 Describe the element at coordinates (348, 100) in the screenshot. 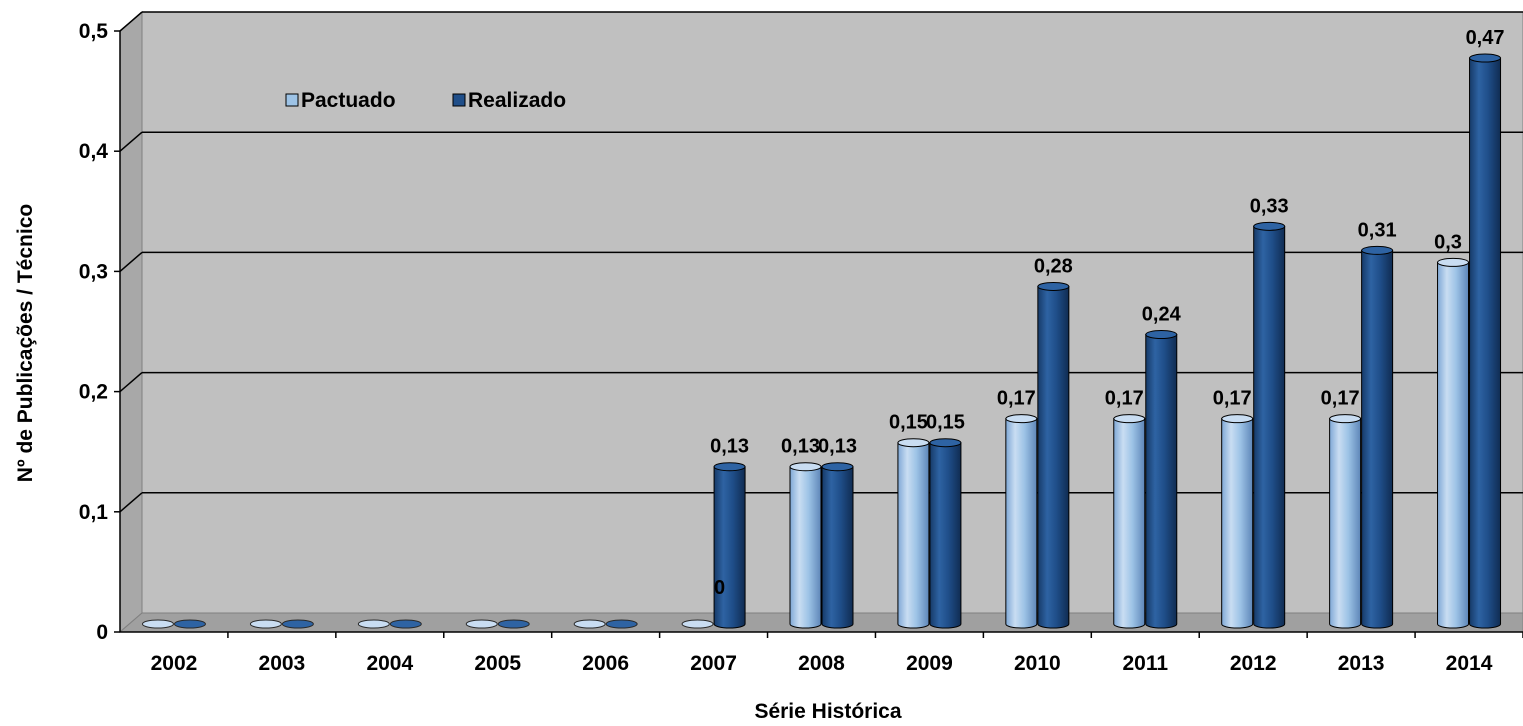

I see `legend-label-pactuado: Pactuado` at that location.